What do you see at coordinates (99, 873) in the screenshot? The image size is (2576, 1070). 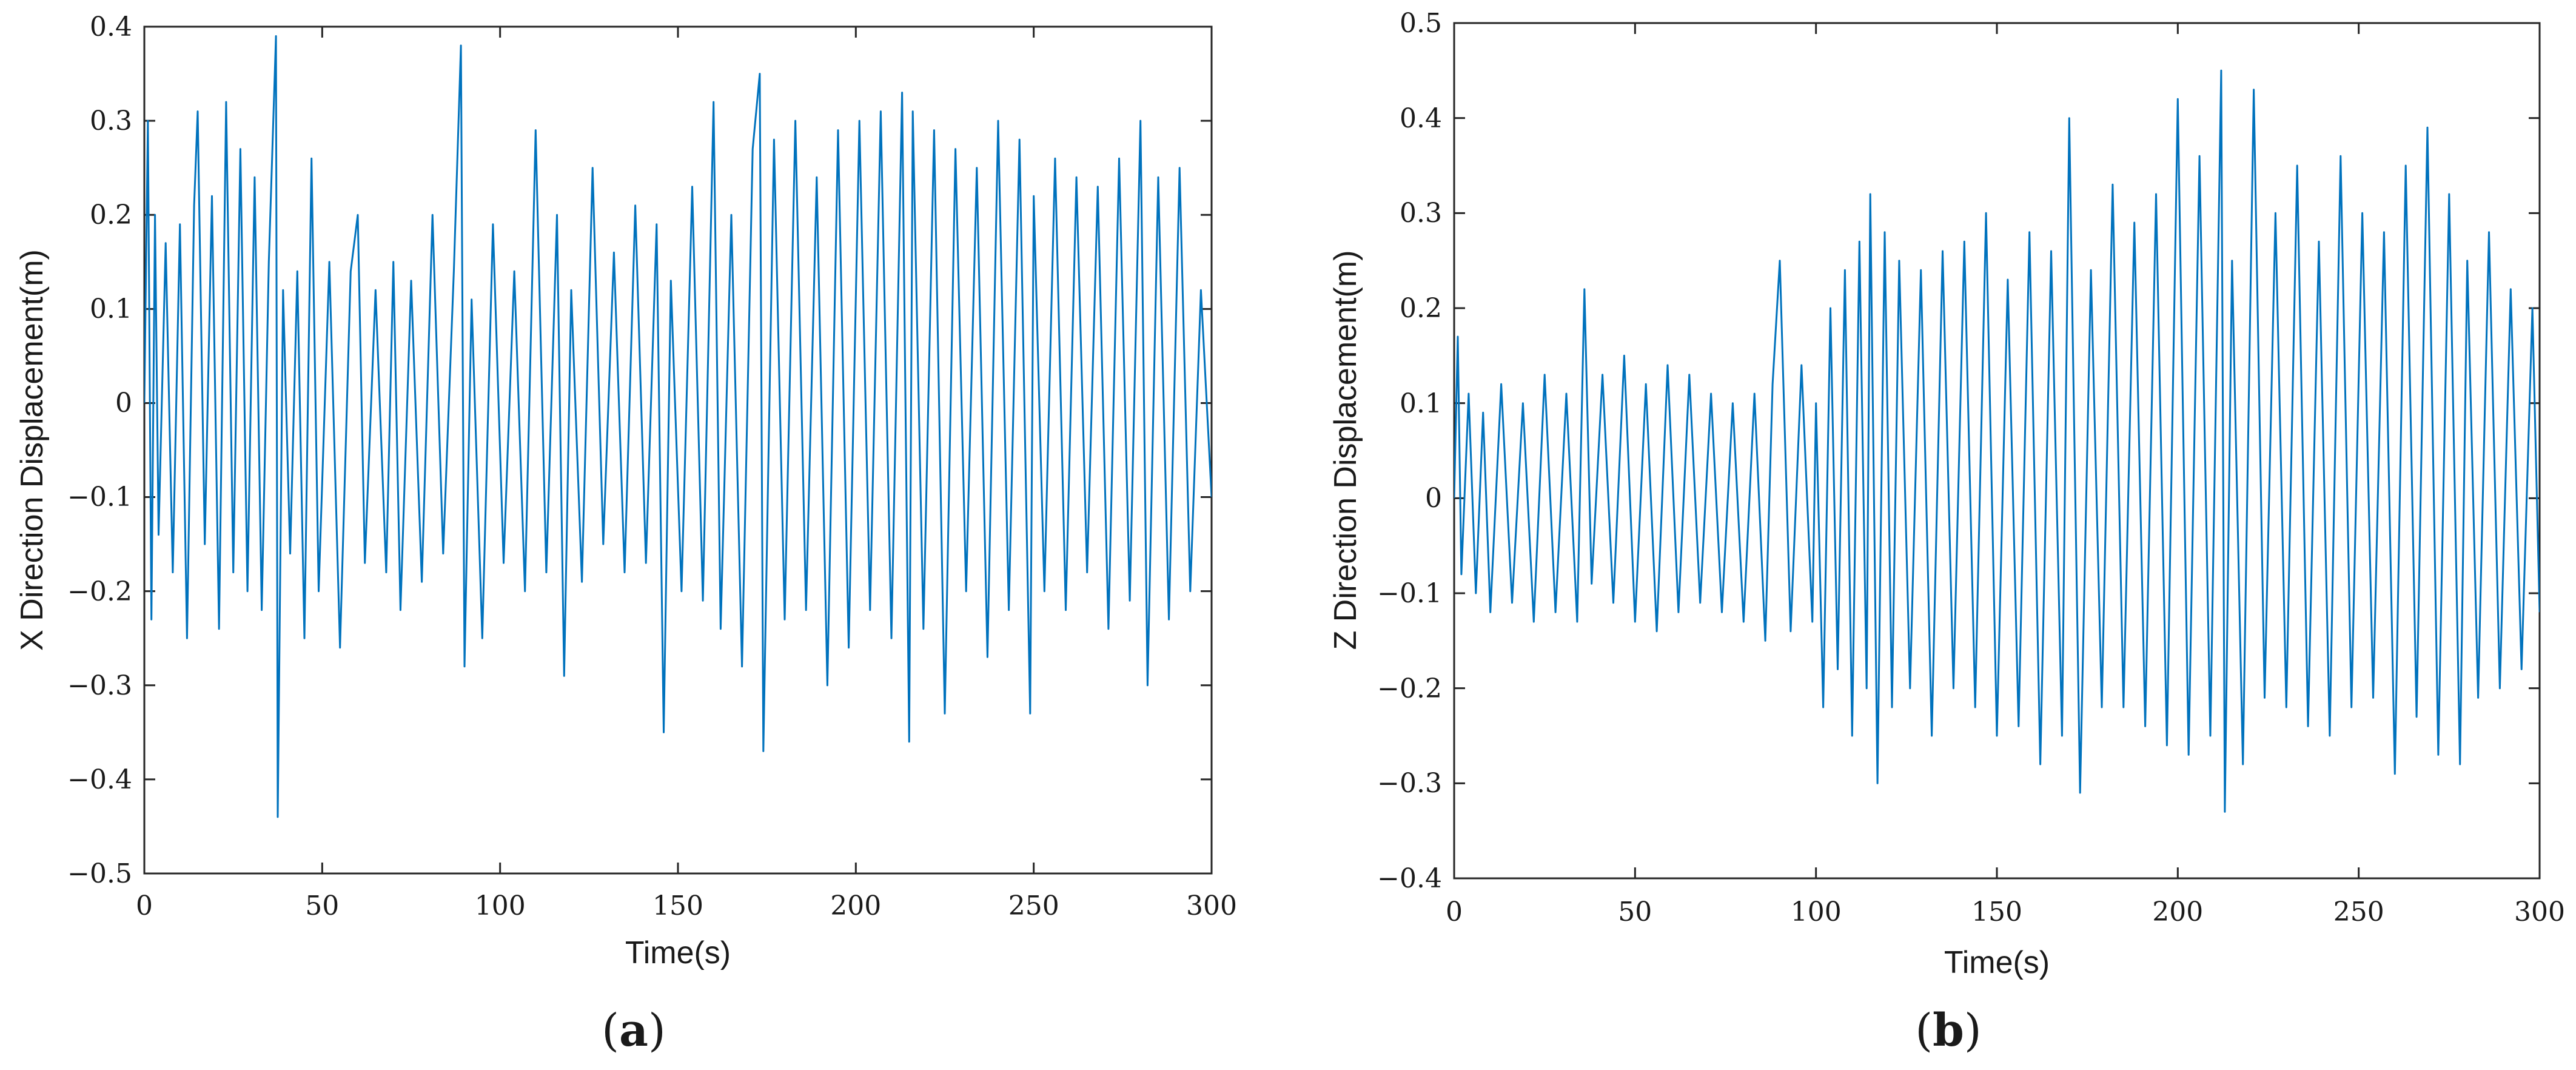 I see `y-tick-label: −0.5` at bounding box center [99, 873].